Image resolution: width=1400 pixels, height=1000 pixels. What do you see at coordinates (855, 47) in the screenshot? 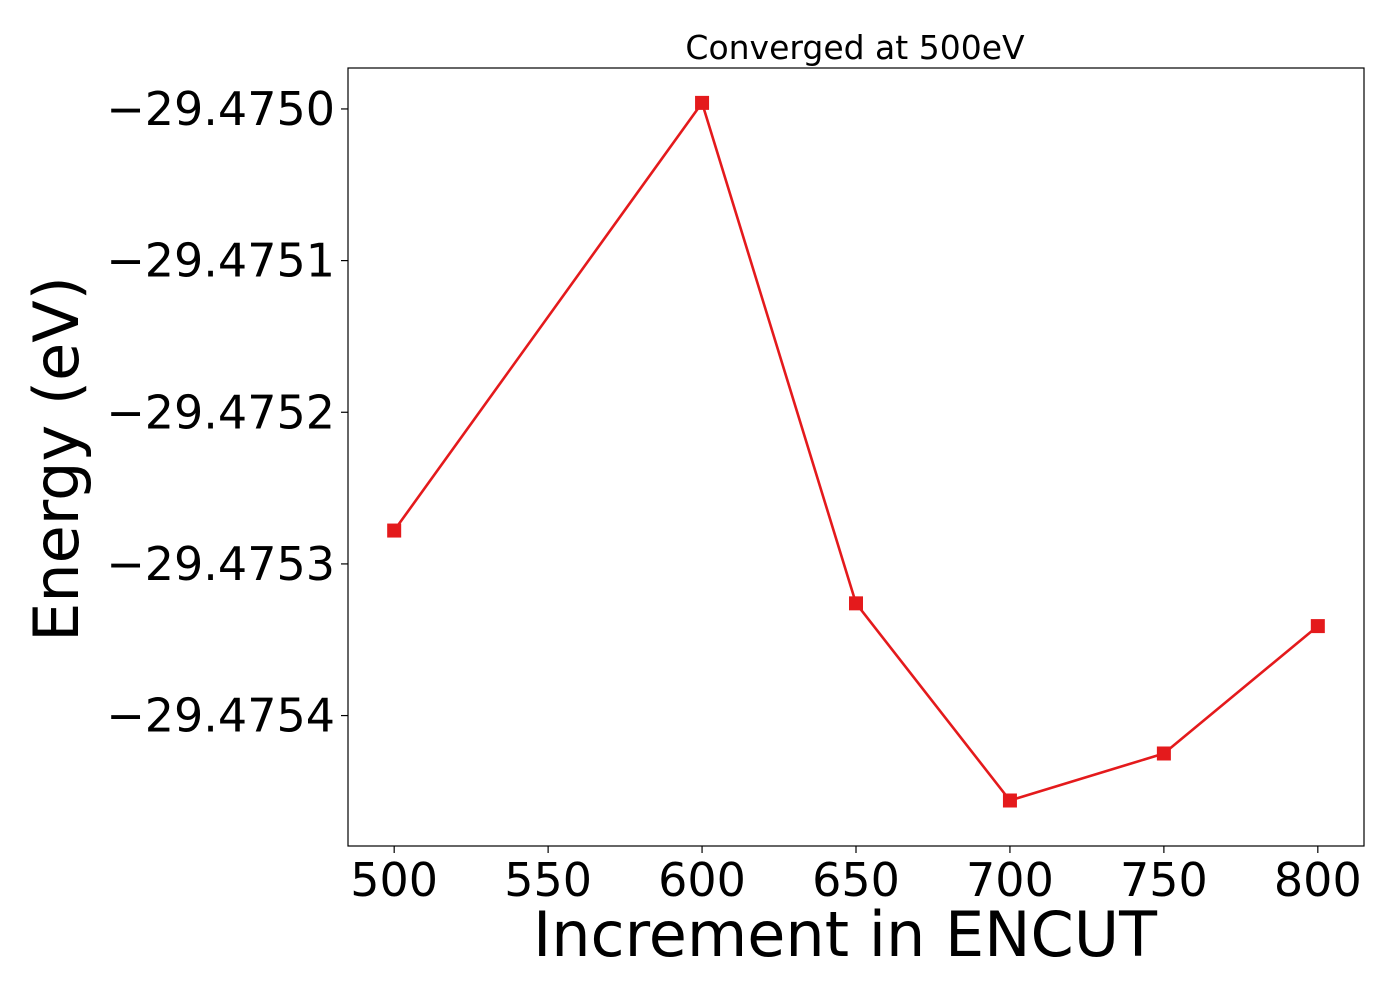
I see `chart-title: Converged at 500eV` at bounding box center [855, 47].